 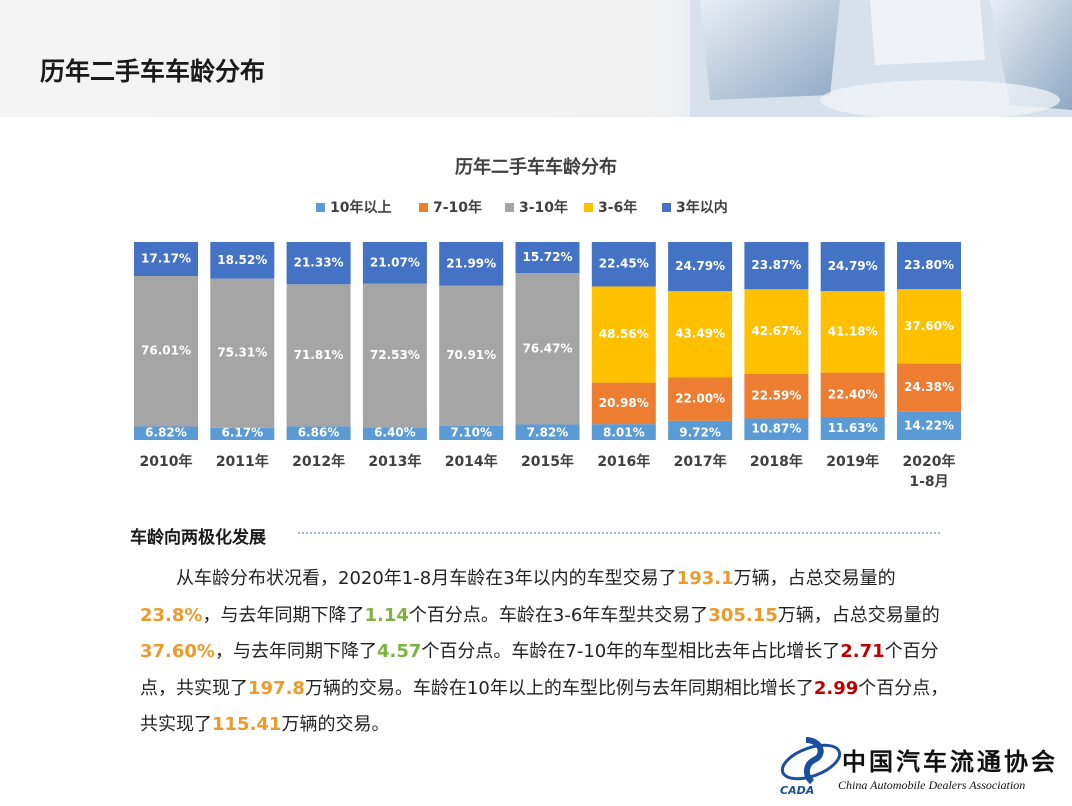 I want to click on highlight: 1.14, so click(x=386, y=615).